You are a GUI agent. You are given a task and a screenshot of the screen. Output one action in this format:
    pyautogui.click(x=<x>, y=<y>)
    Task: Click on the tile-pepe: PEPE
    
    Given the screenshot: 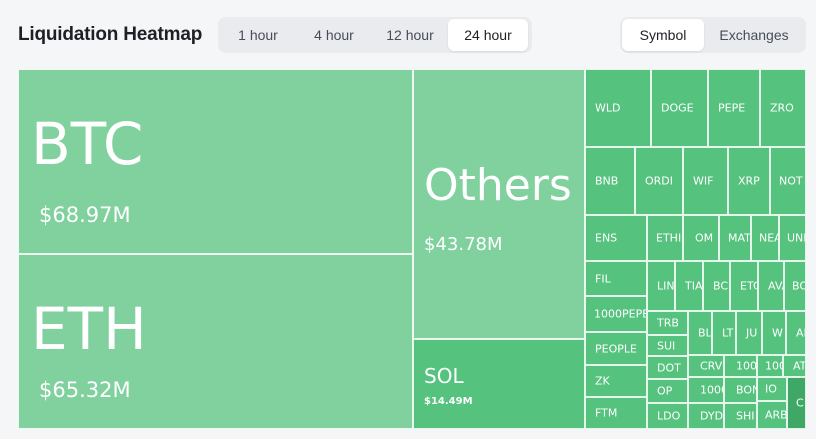 What is the action you would take?
    pyautogui.click(x=734, y=108)
    